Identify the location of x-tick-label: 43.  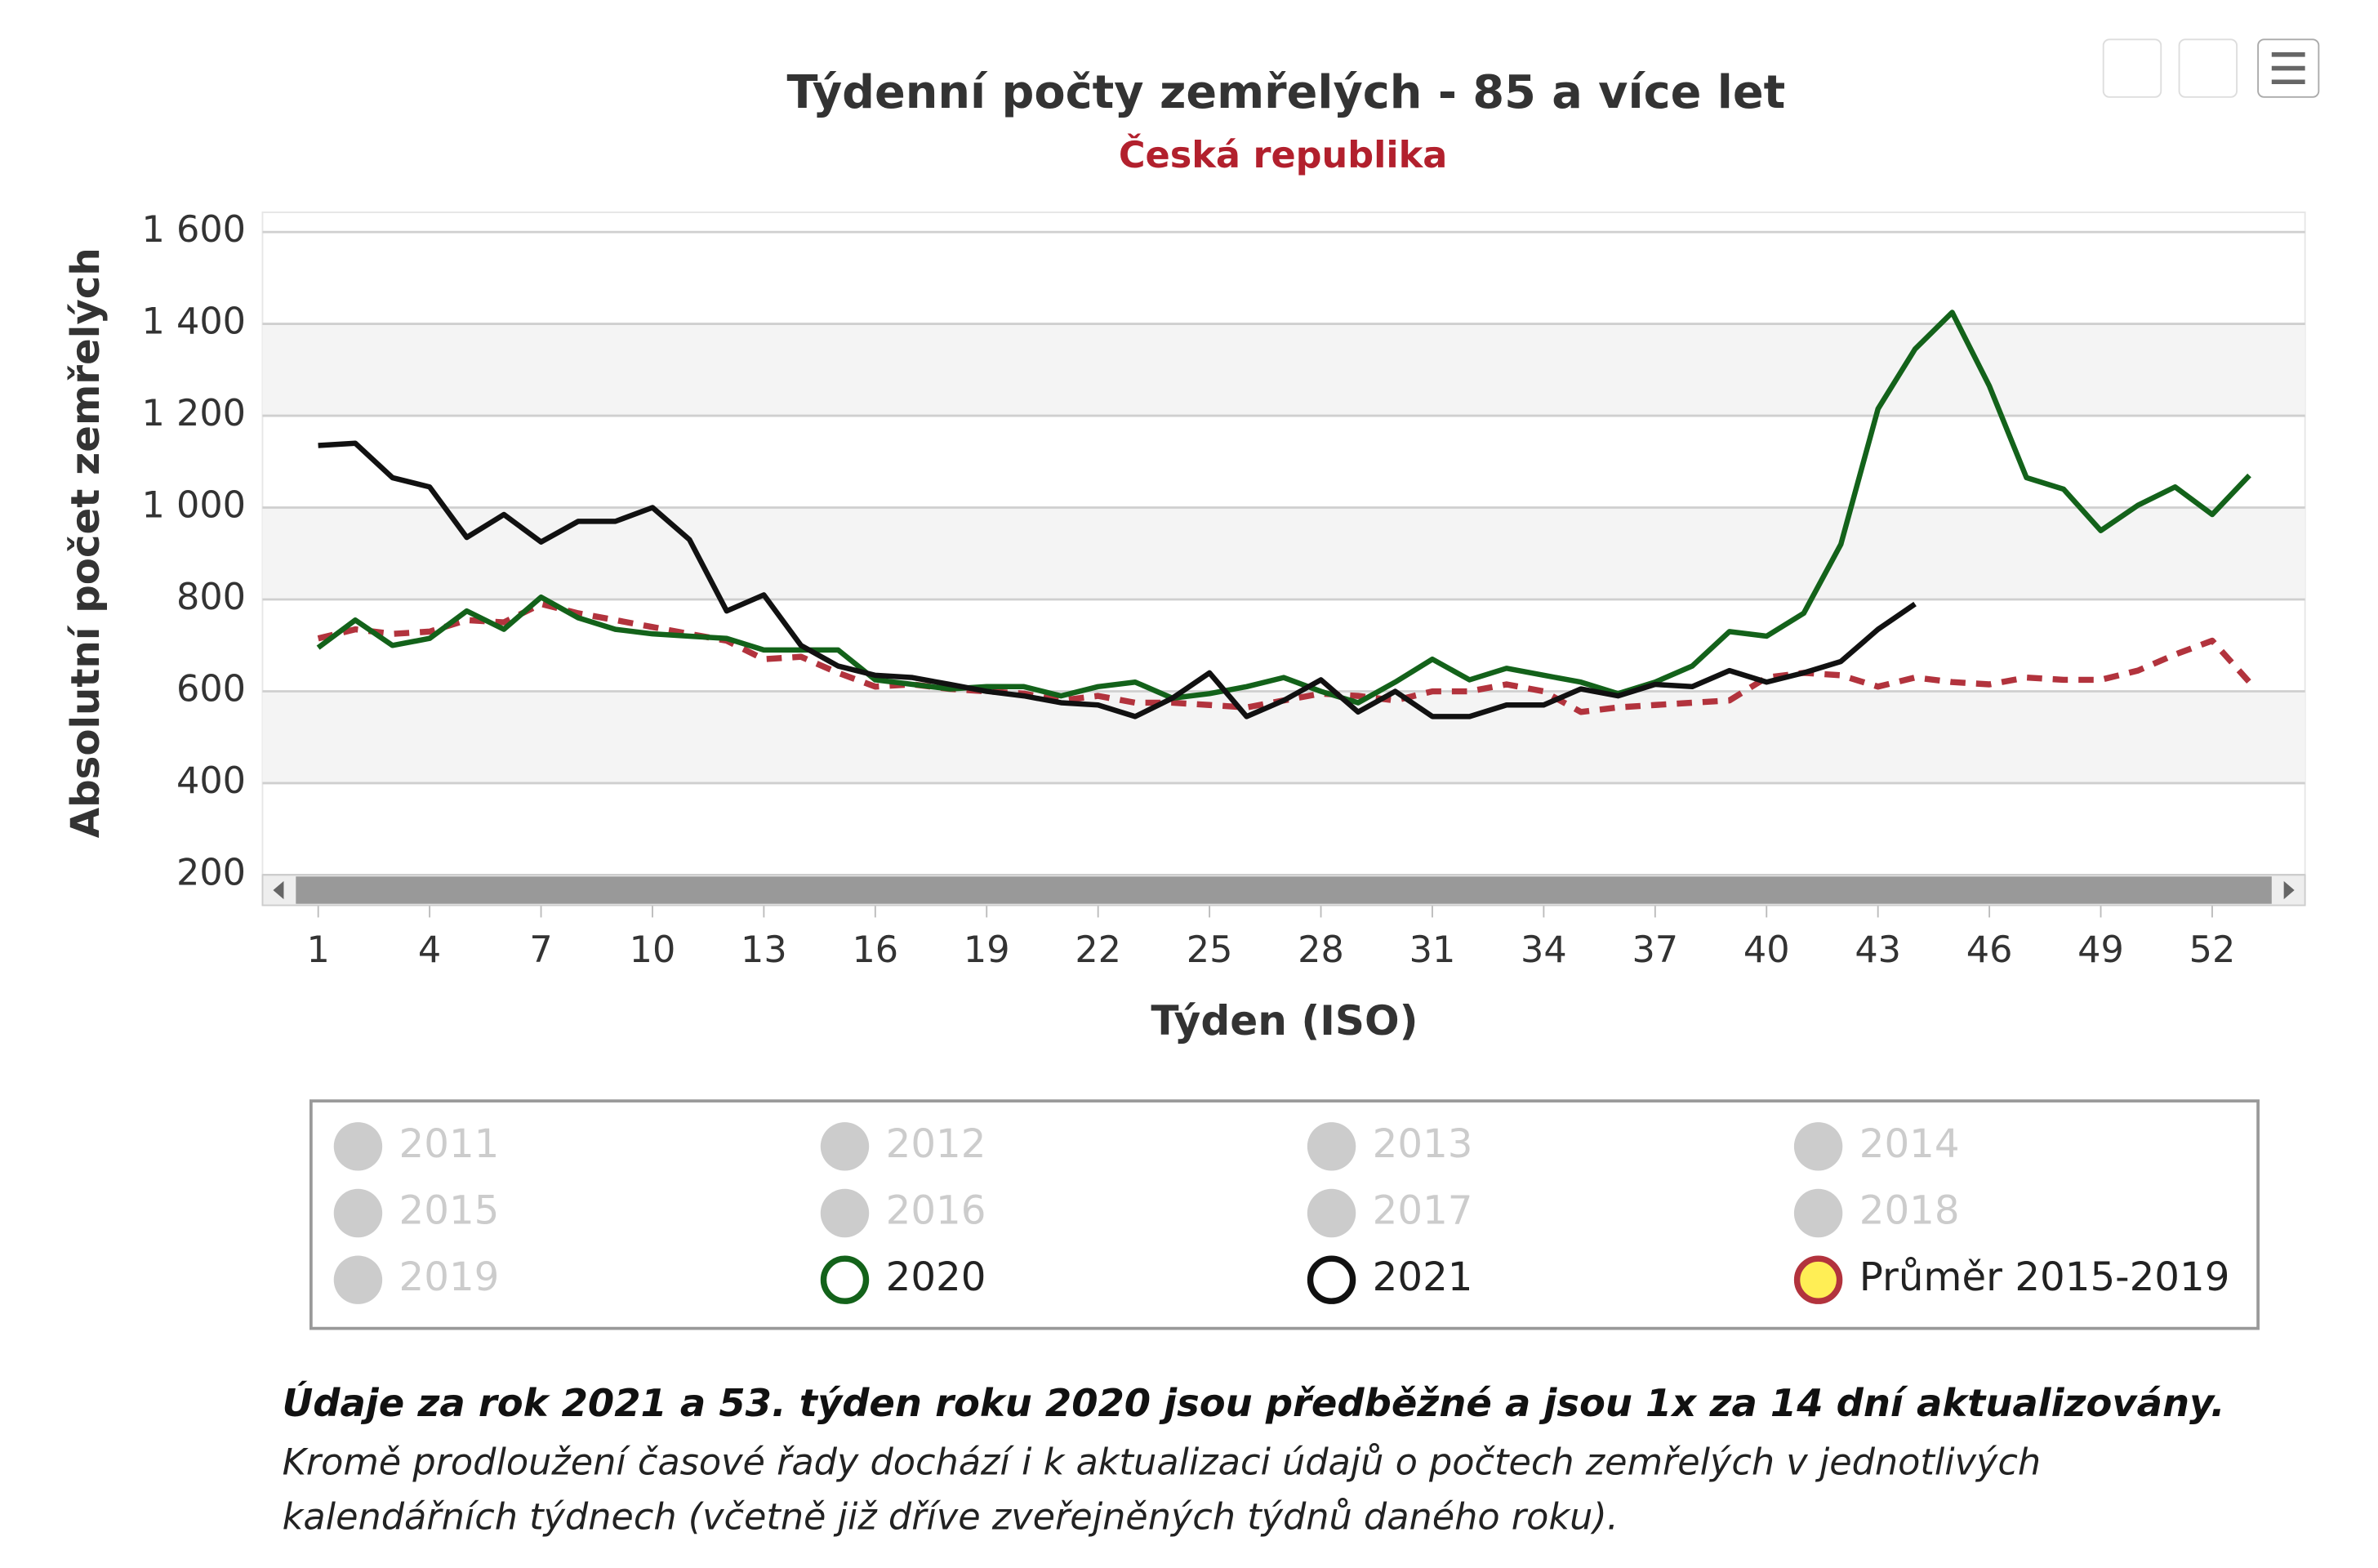
(1878, 950).